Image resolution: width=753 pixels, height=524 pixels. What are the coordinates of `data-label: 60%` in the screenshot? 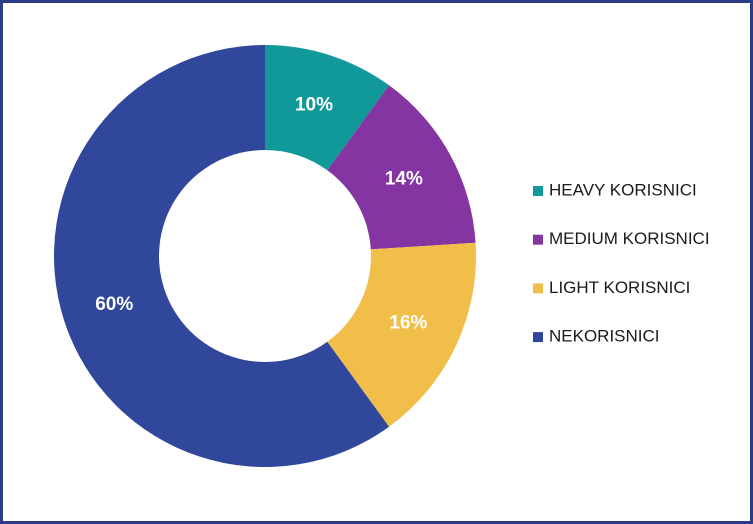 It's located at (114, 304).